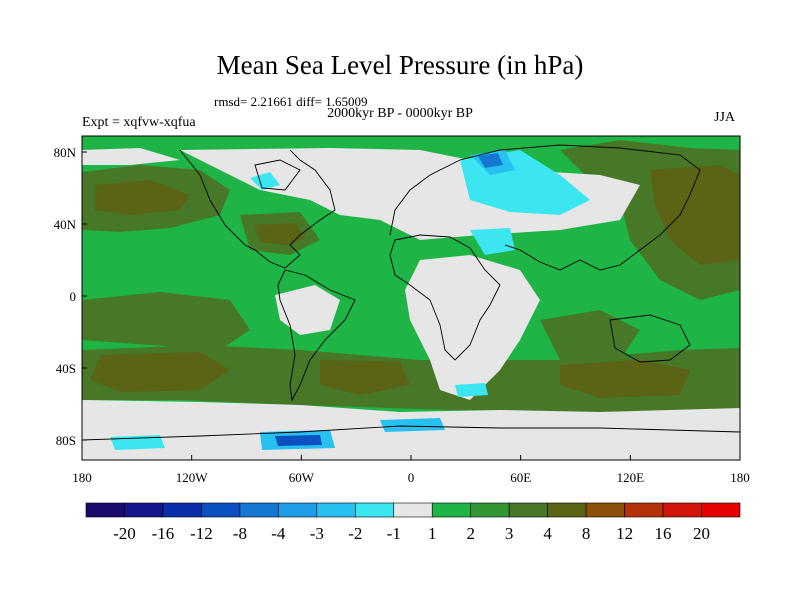 The image size is (800, 600). What do you see at coordinates (663, 533) in the screenshot?
I see `colorbar-label: 16` at bounding box center [663, 533].